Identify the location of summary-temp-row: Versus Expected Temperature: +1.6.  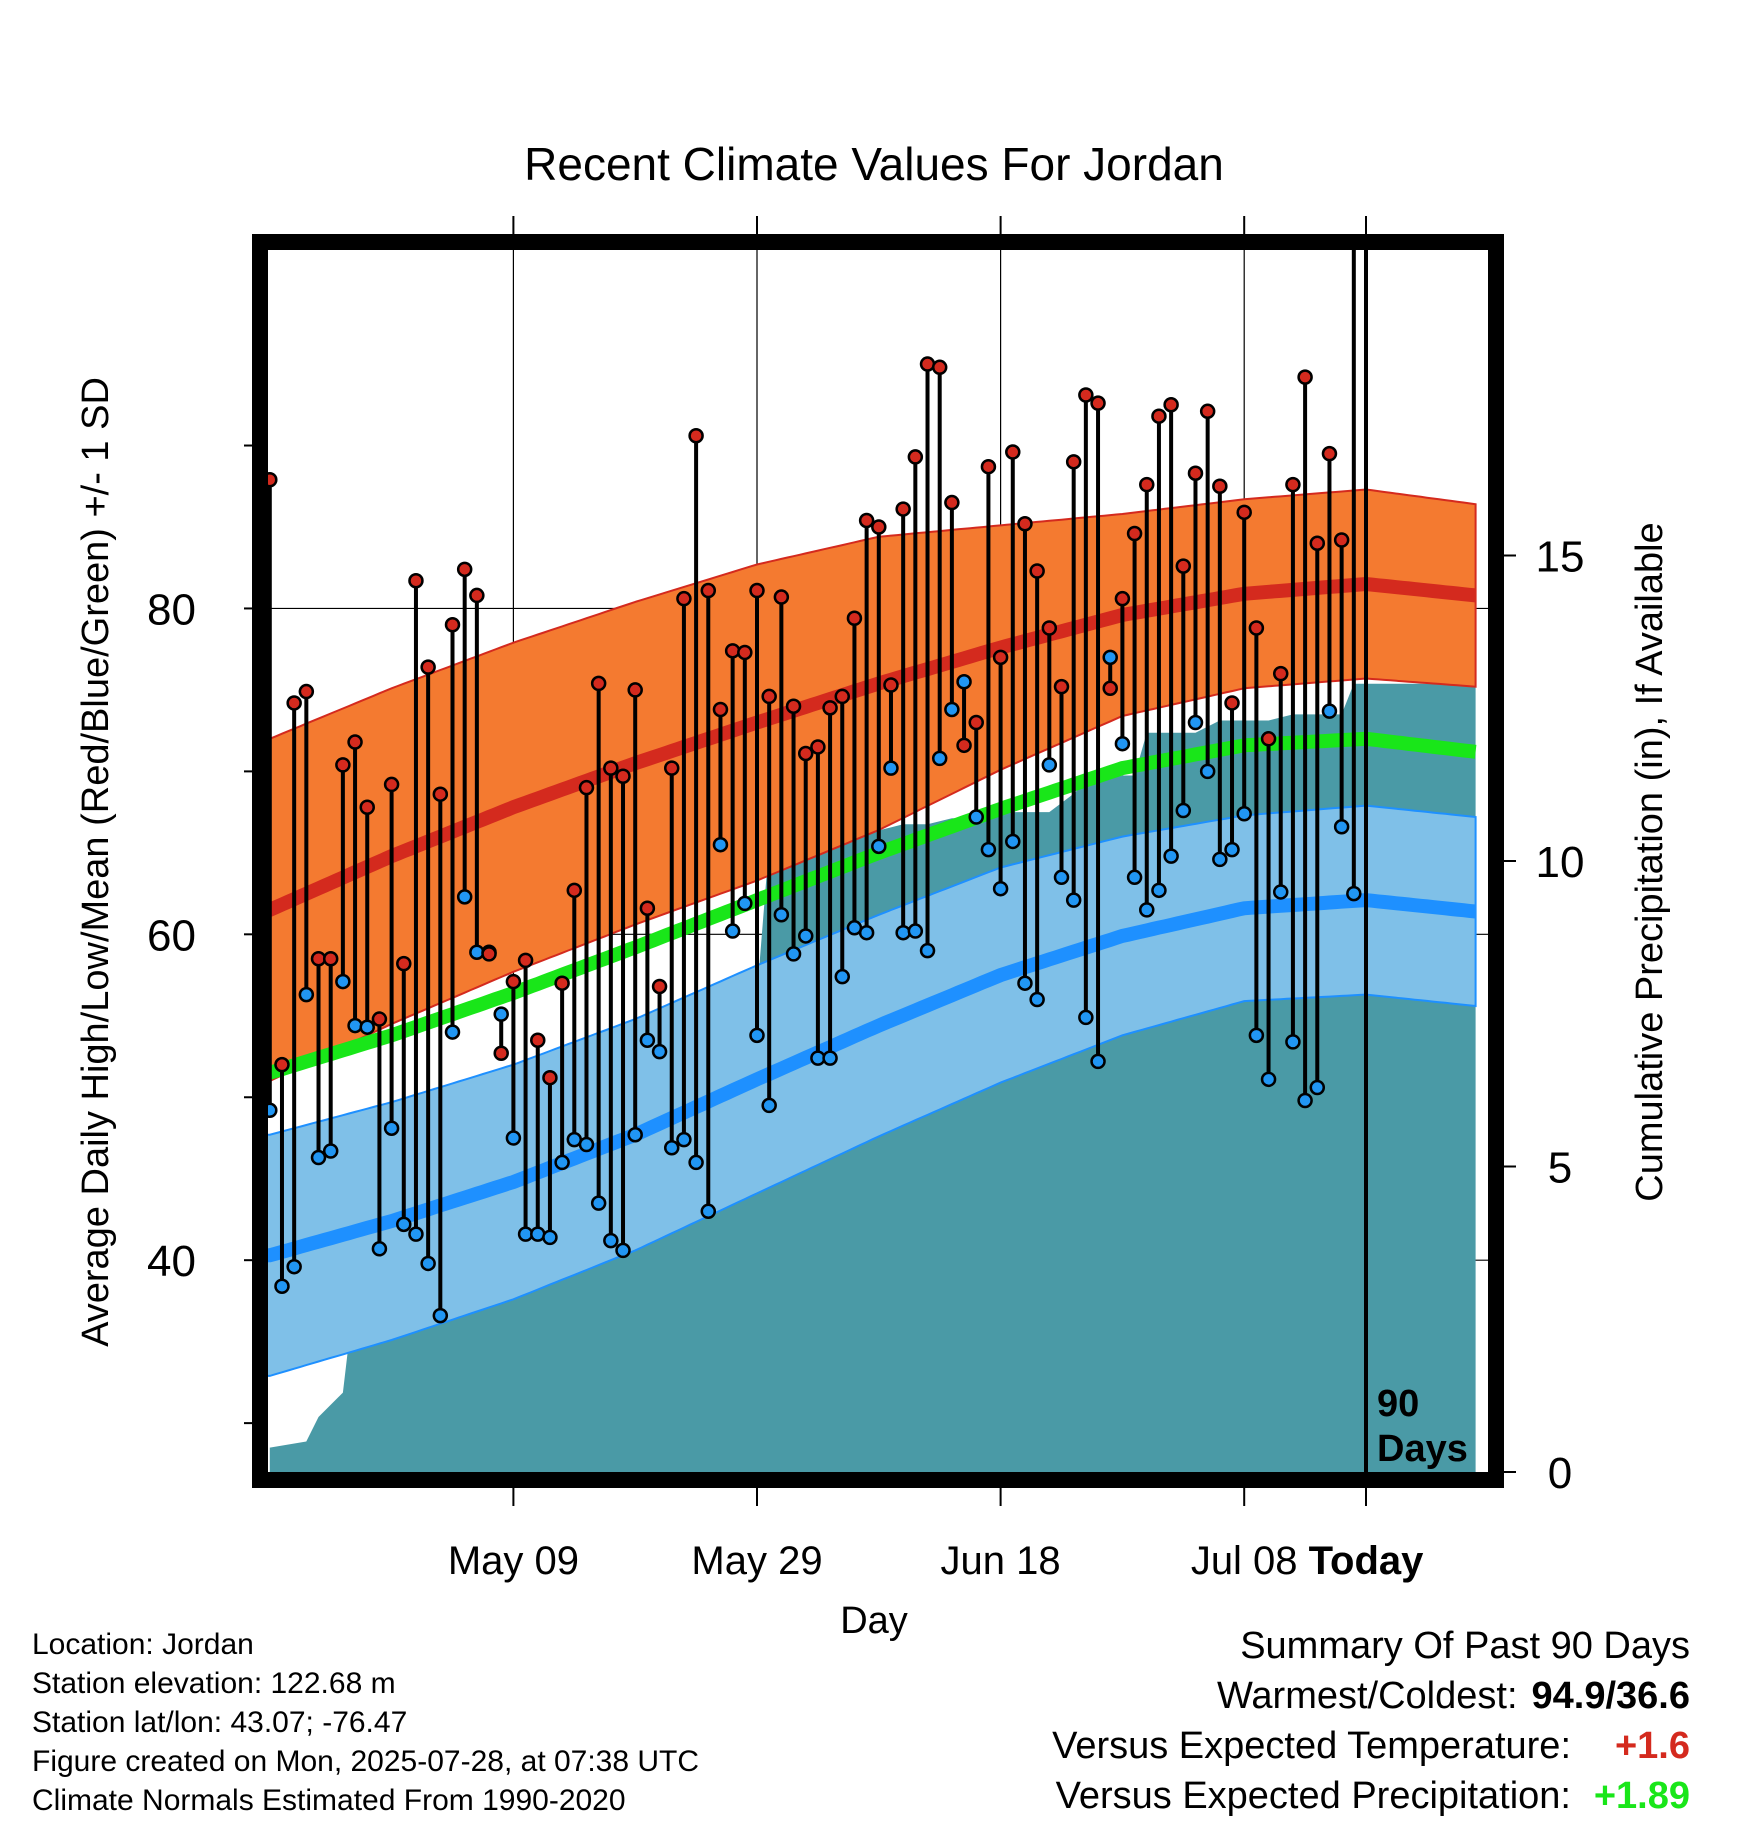
(1371, 1746).